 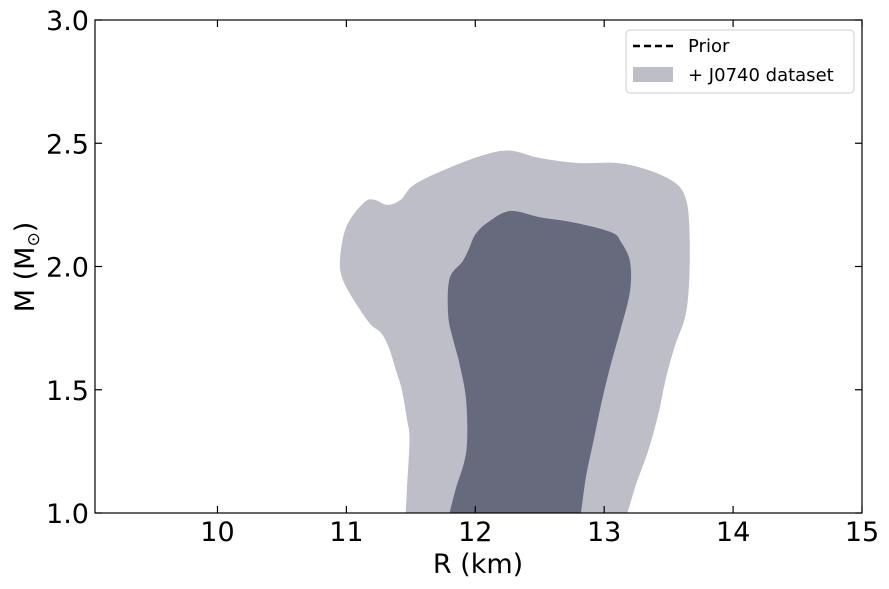 I want to click on legend-prior-label: Prior, so click(x=709, y=46).